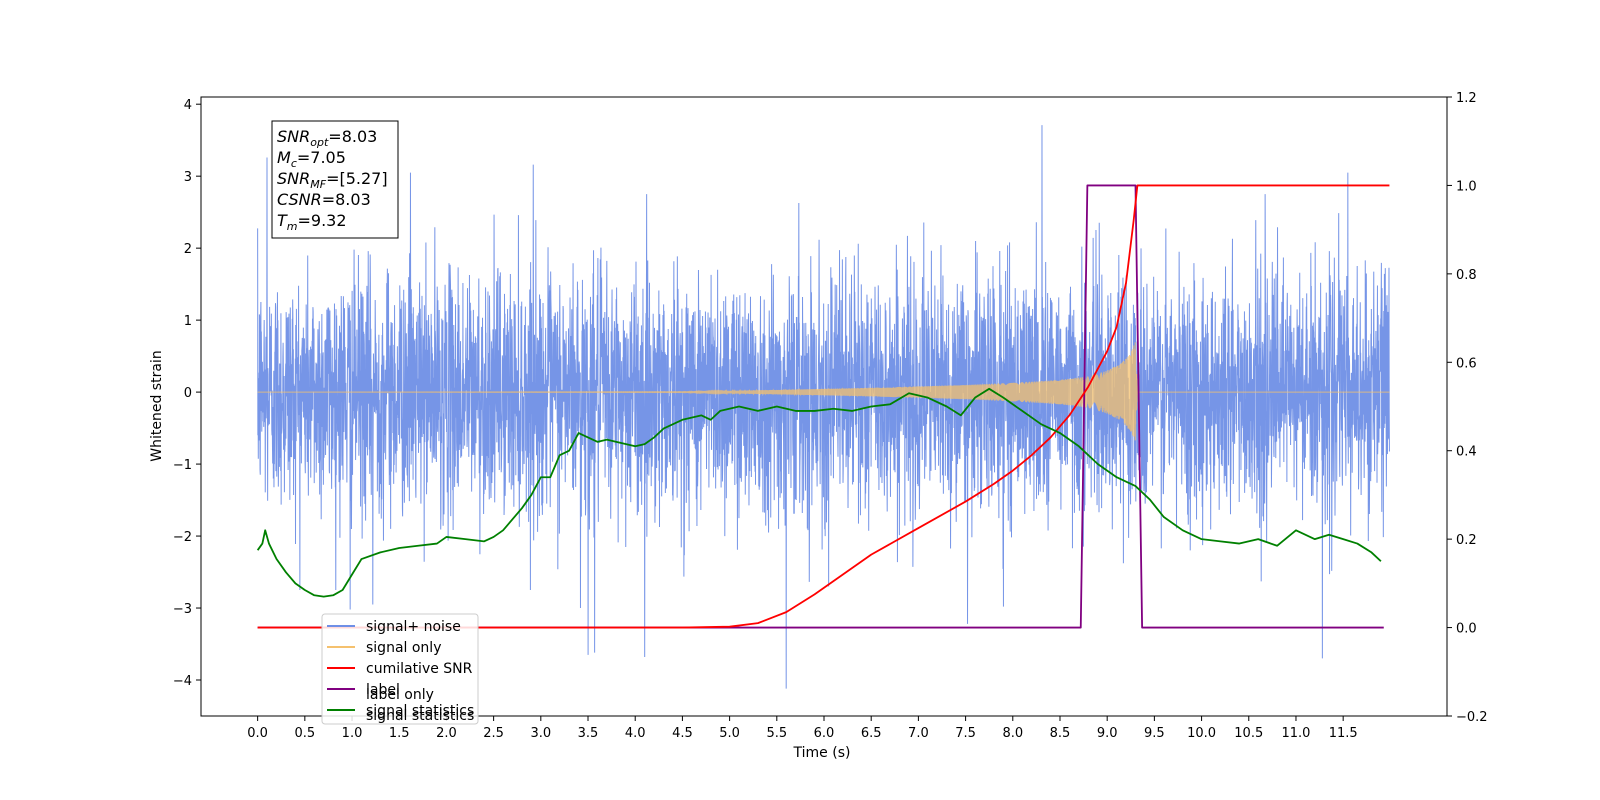 The height and width of the screenshot is (800, 1600). Describe the element at coordinates (182, 465) in the screenshot. I see `y-left-tick-label: −1` at that location.